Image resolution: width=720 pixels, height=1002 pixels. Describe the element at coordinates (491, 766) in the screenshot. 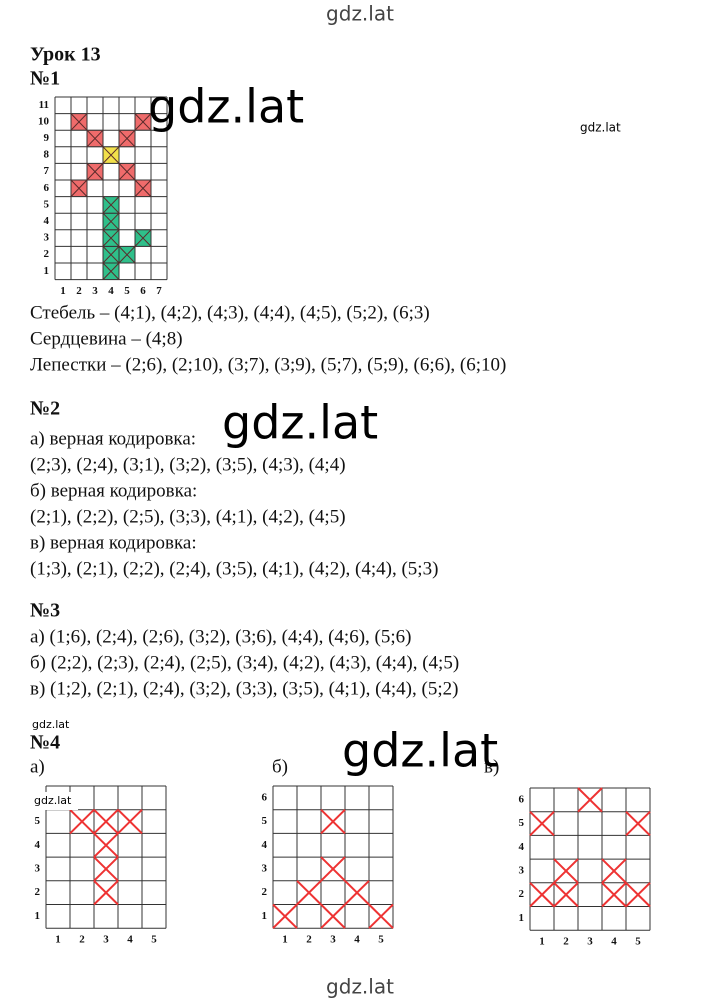

I see `grid-label: в)` at that location.